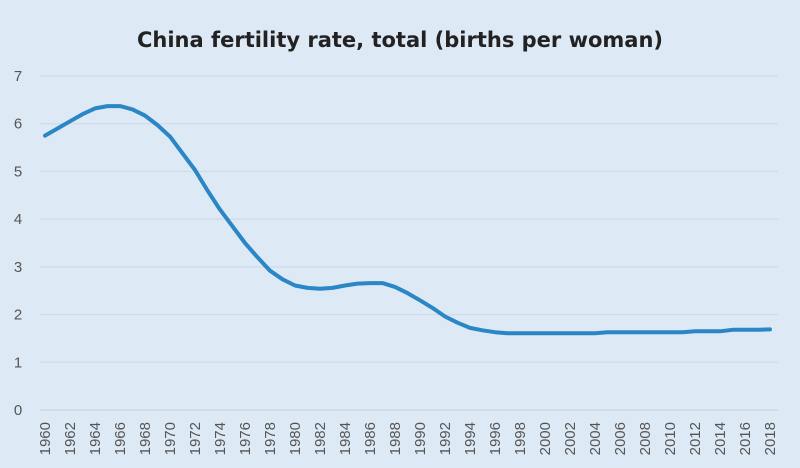 The image size is (800, 468). I want to click on x-tick-label: 1982, so click(320, 438).